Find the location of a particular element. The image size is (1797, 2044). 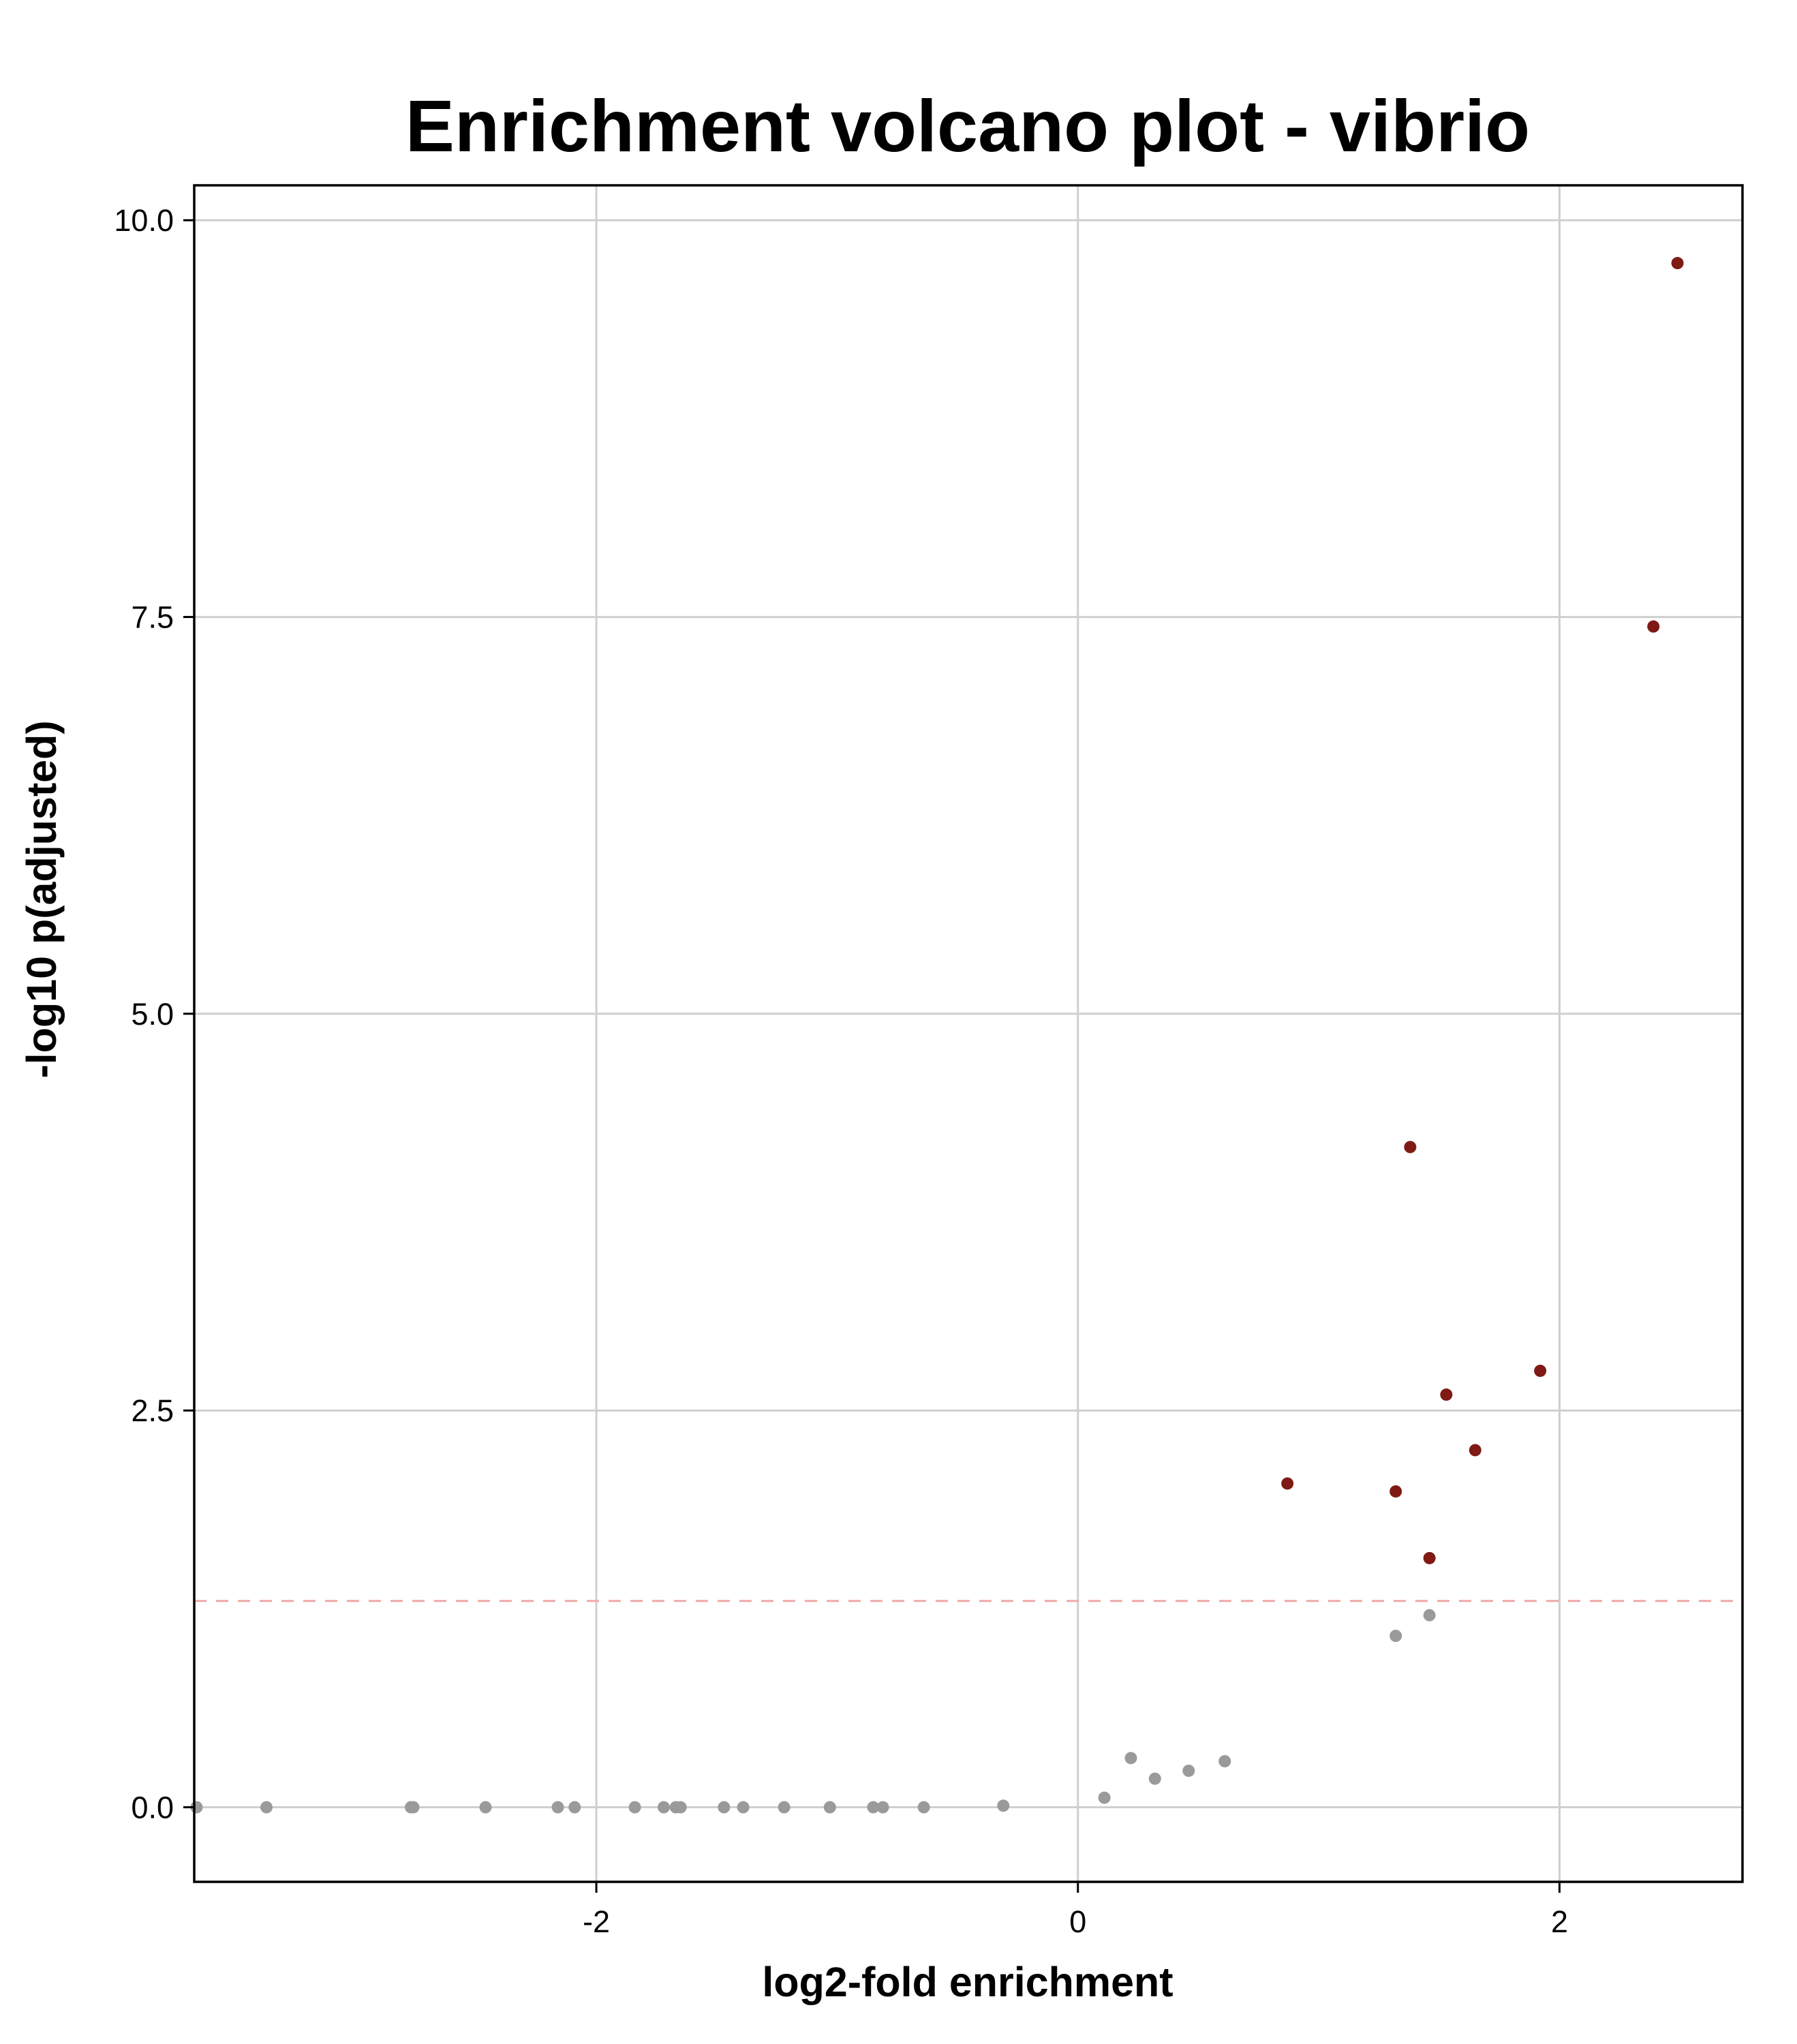

y-tick-label: 10.0 is located at coordinates (144, 220).